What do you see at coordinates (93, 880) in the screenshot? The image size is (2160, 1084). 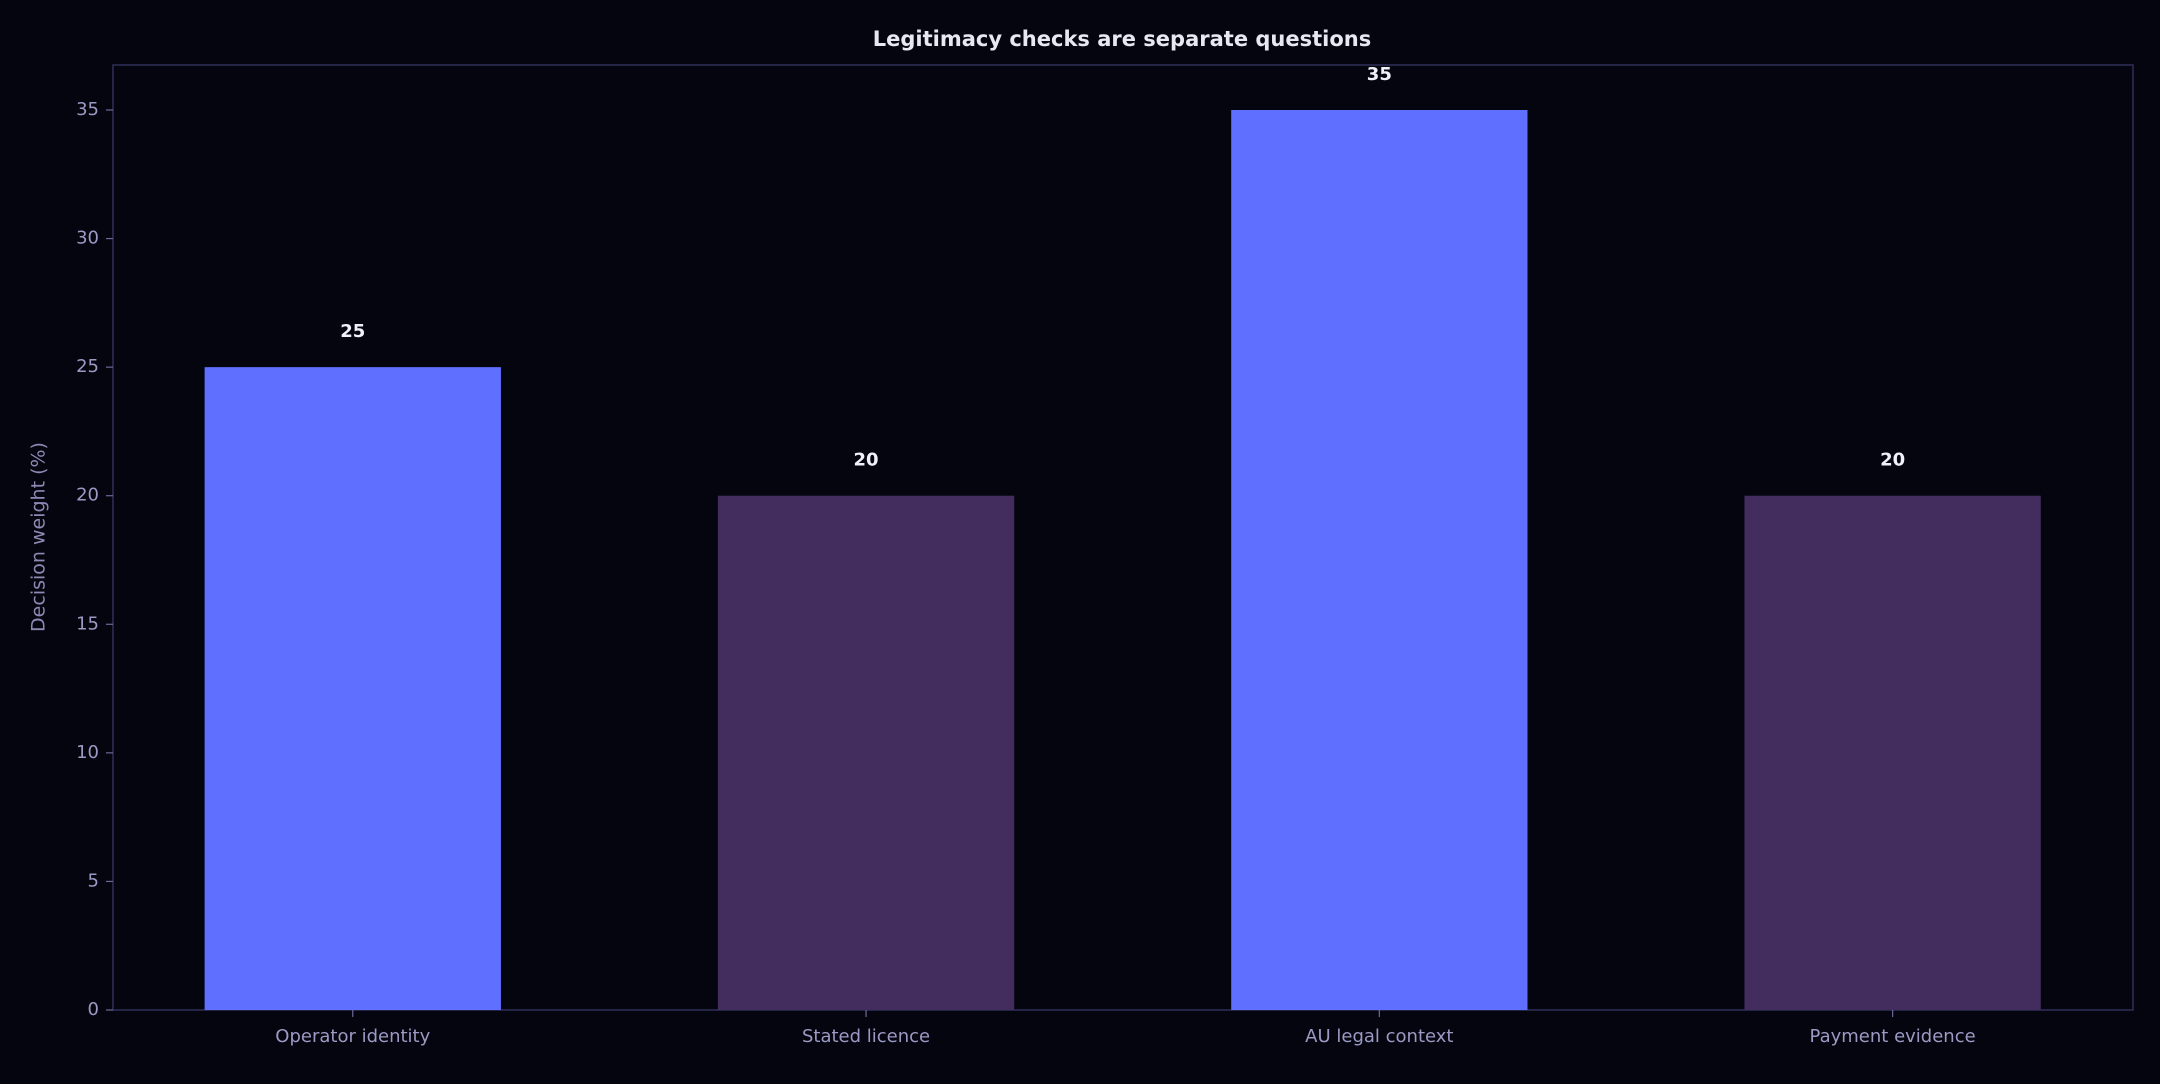 I see `y-tick-label: 5` at bounding box center [93, 880].